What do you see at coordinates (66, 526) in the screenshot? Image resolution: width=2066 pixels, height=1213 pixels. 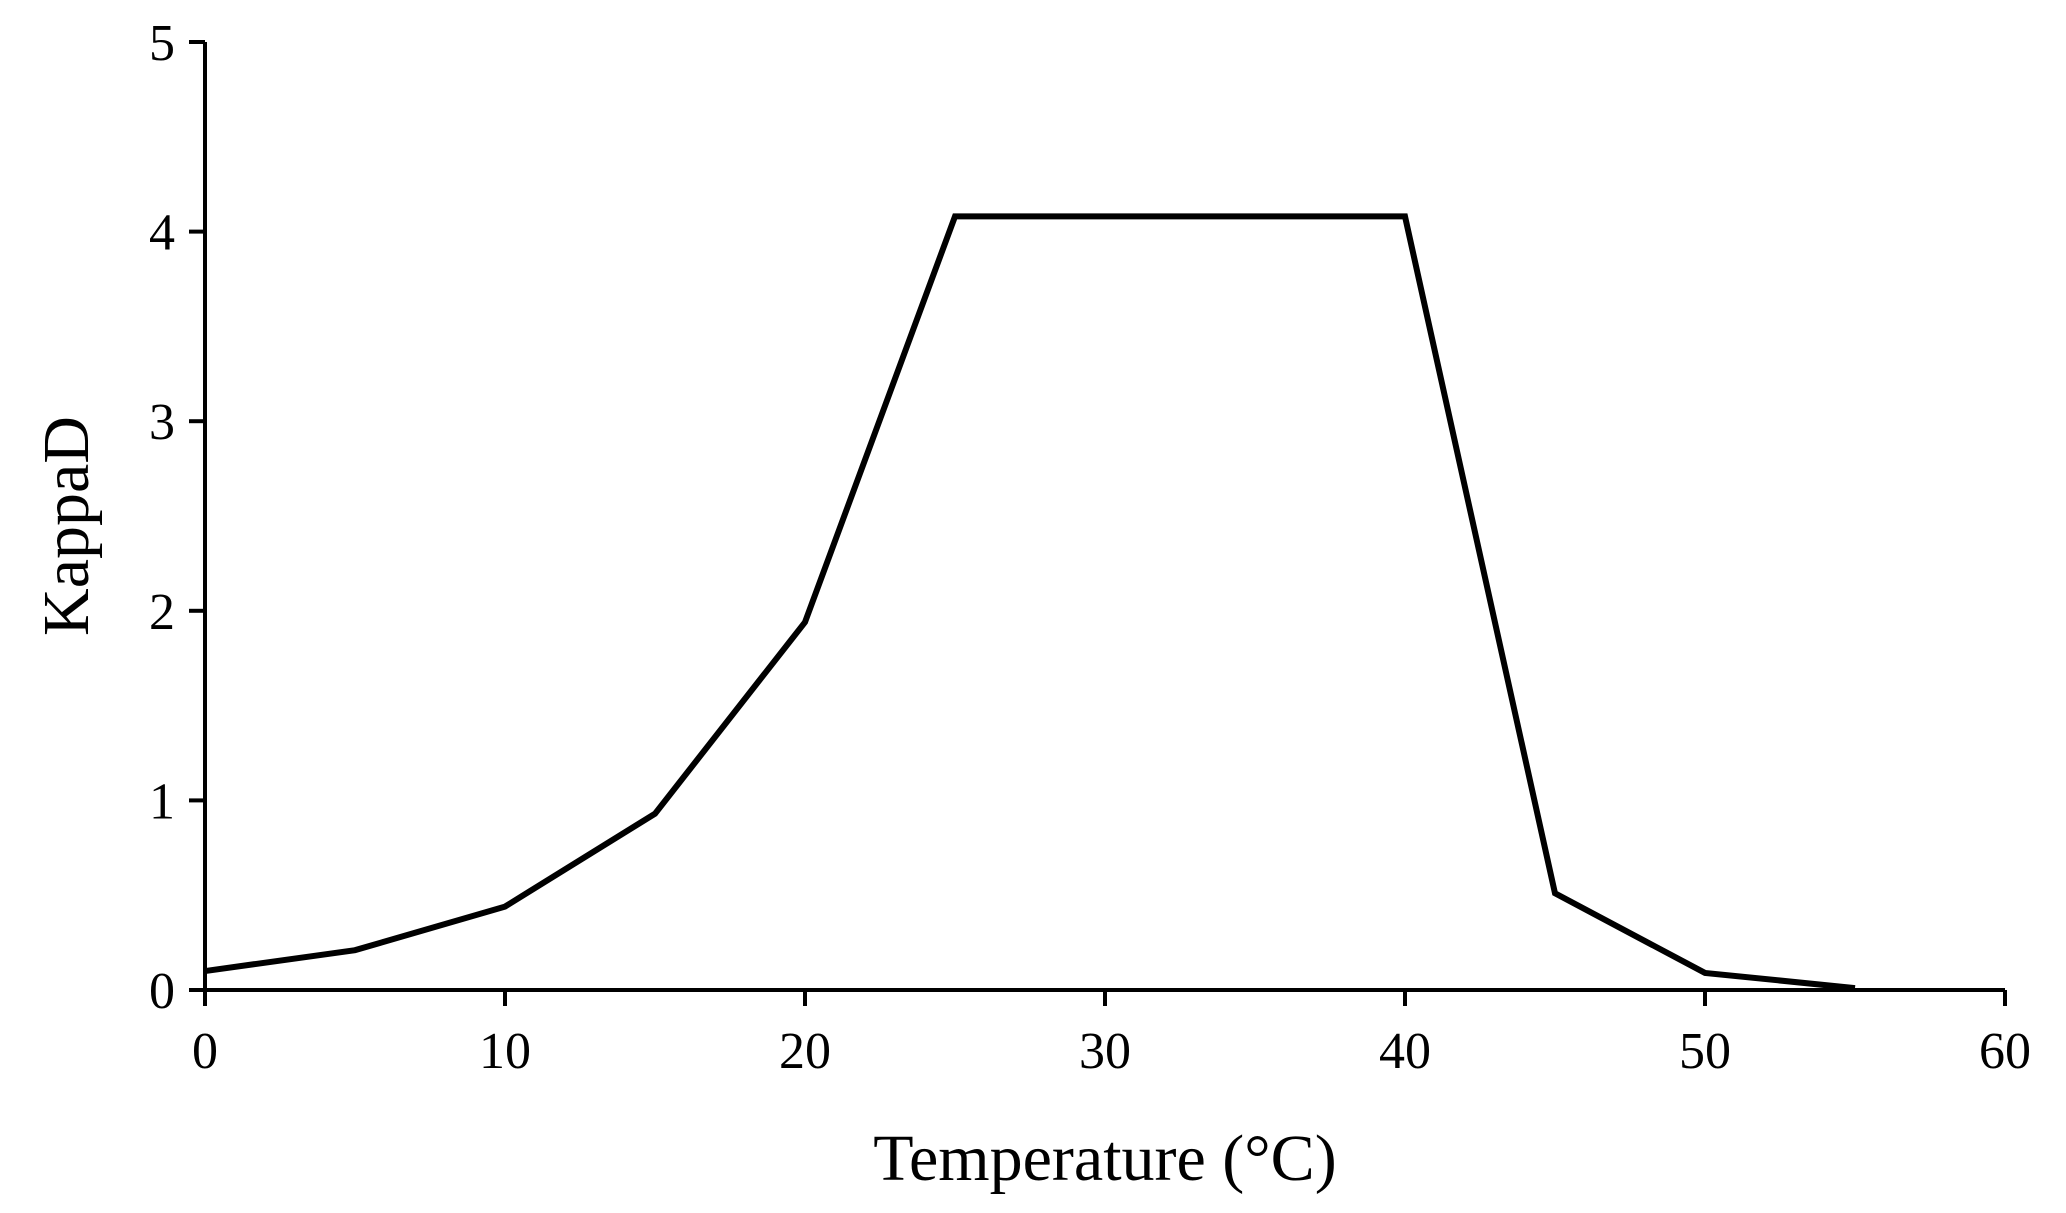 I see `y-axis-title: KappaD` at bounding box center [66, 526].